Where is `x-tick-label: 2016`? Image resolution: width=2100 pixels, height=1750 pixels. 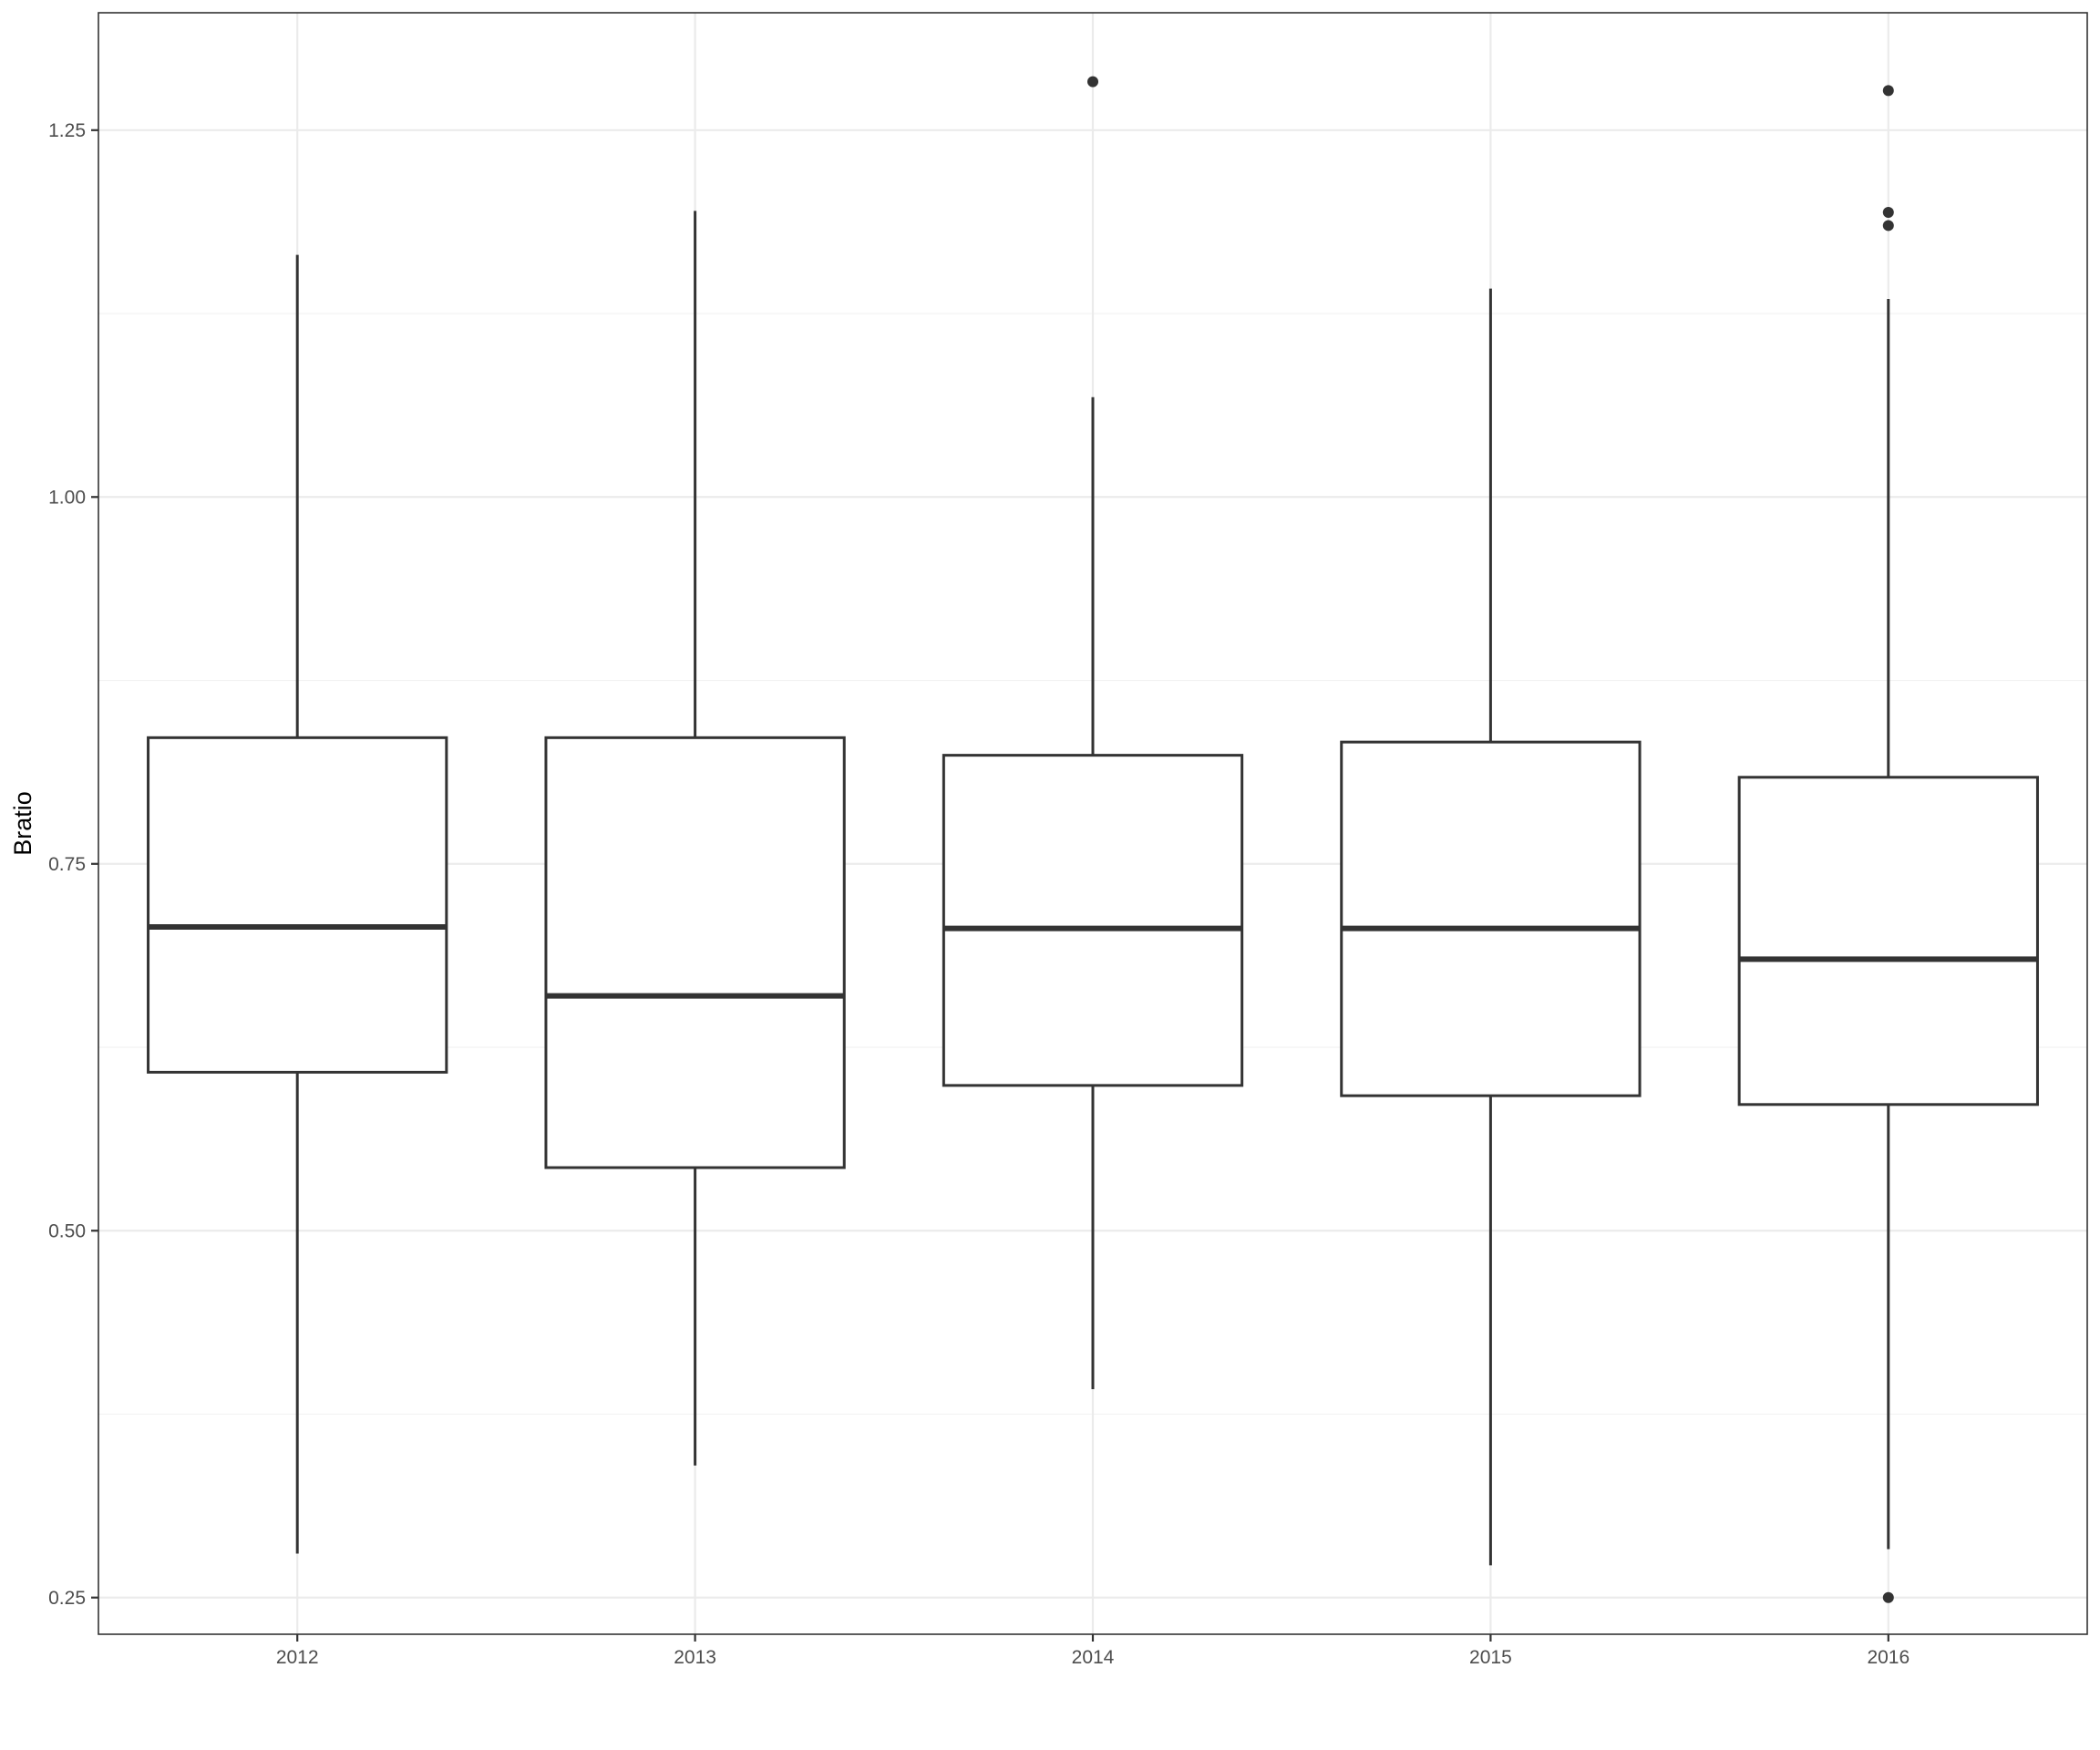 x-tick-label: 2016 is located at coordinates (1889, 1657).